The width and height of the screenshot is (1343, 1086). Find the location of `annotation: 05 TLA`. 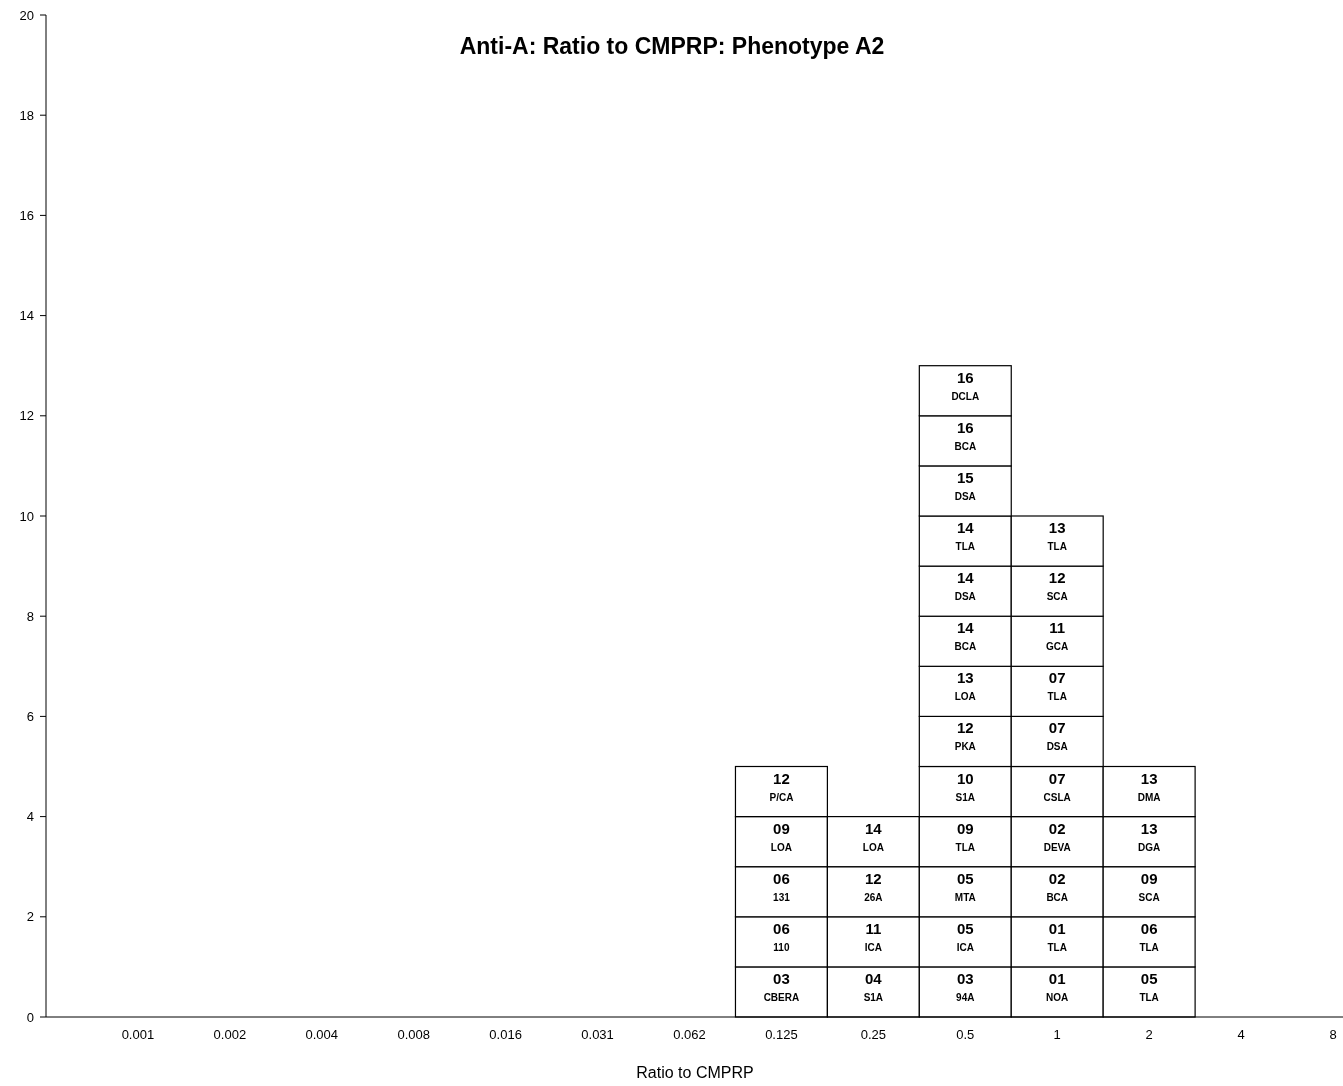

annotation: 05 TLA is located at coordinates (1149, 986).